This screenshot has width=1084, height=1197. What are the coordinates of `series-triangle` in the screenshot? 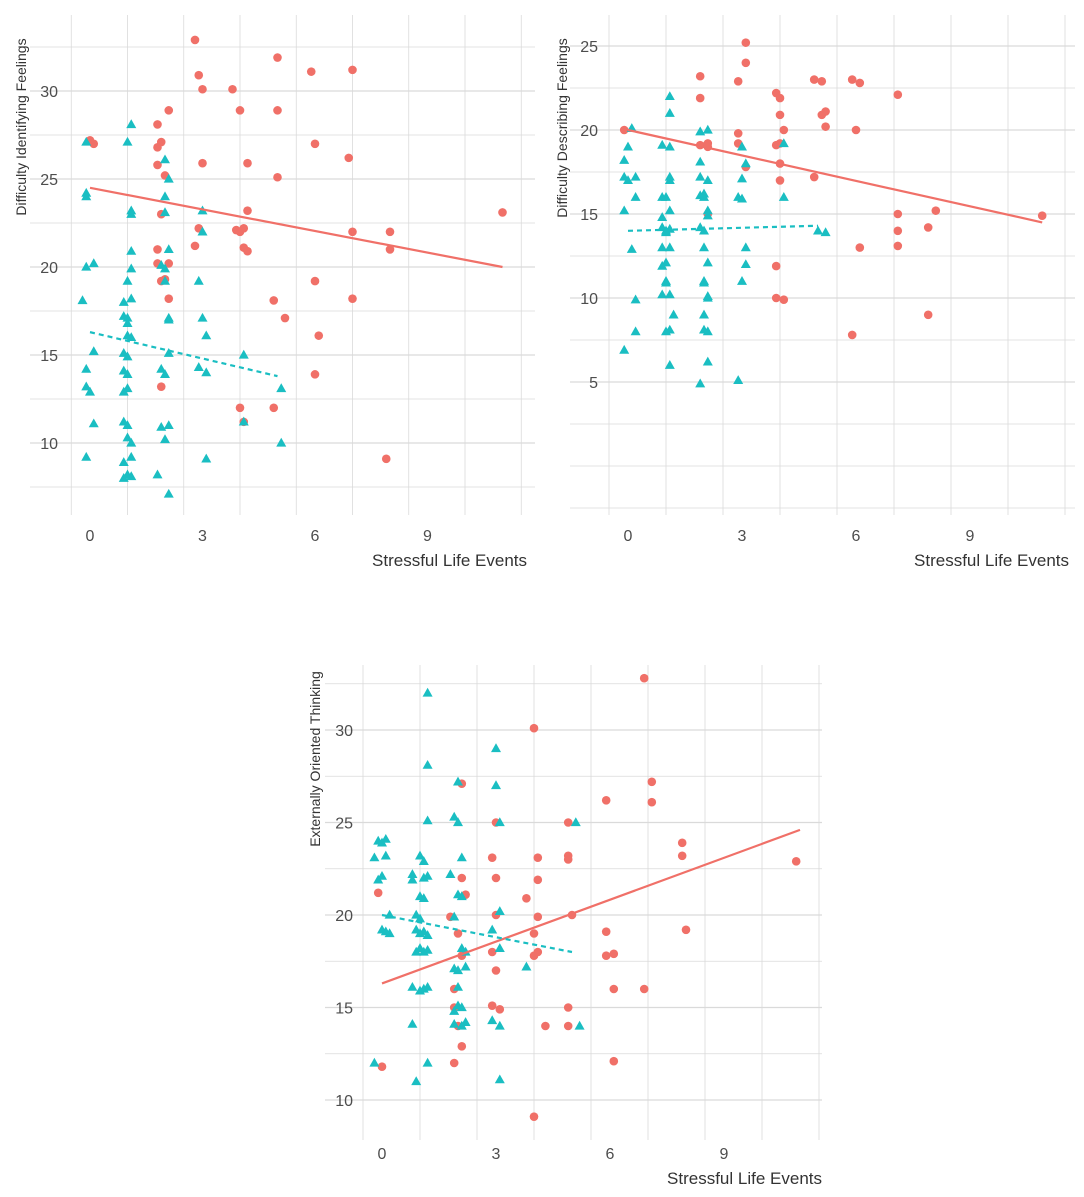 It's located at (477, 886).